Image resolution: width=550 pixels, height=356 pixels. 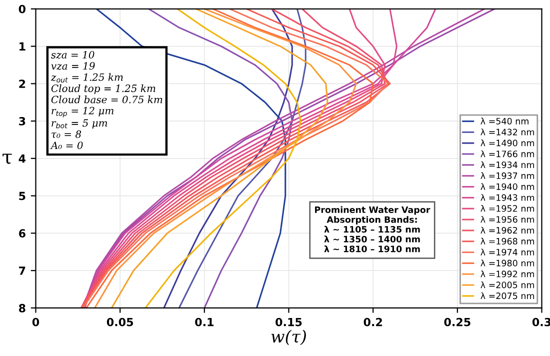 I want to click on x-tick-label: 0.15, so click(x=289, y=322).